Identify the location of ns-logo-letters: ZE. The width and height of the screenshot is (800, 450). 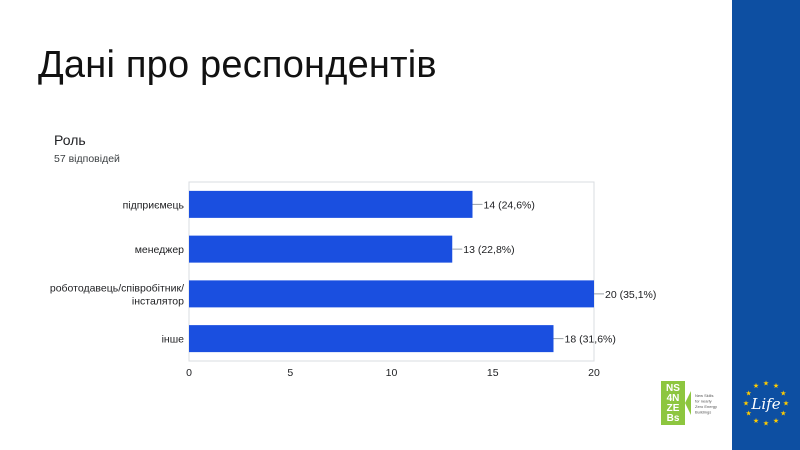
(673, 408).